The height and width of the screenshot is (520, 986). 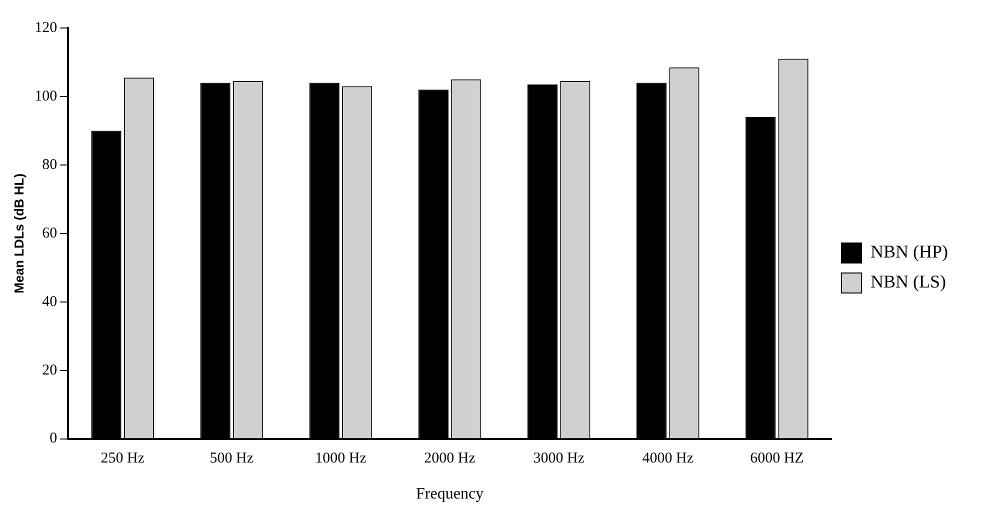 What do you see at coordinates (46, 28) in the screenshot?
I see `y-tick-label: 120` at bounding box center [46, 28].